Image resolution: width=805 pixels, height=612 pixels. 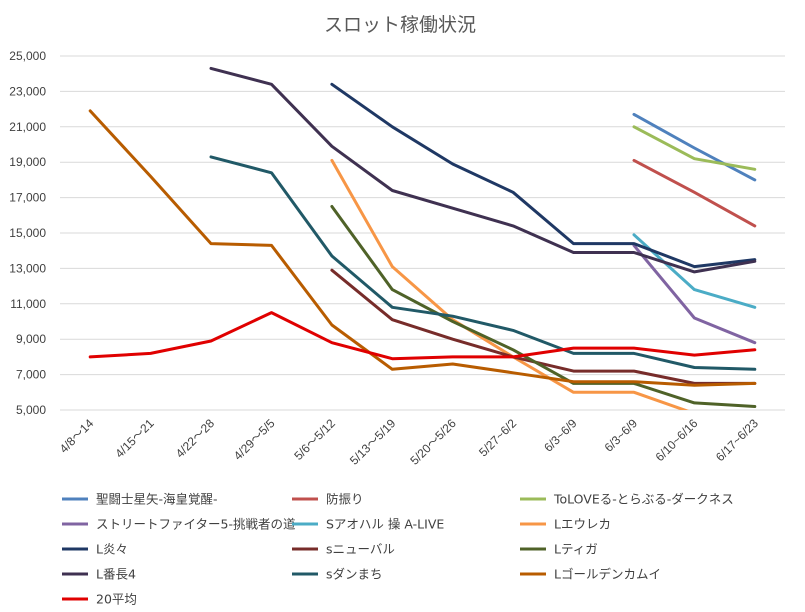 What do you see at coordinates (737, 440) in the screenshot?
I see `x-tick-label: 6/17~6/23` at bounding box center [737, 440].